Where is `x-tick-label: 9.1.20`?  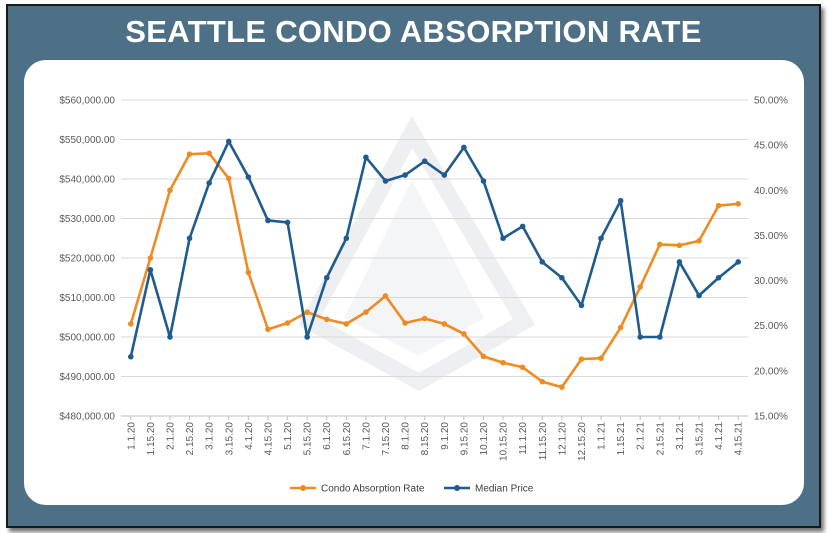
x-tick-label: 9.1.20 is located at coordinates (445, 436).